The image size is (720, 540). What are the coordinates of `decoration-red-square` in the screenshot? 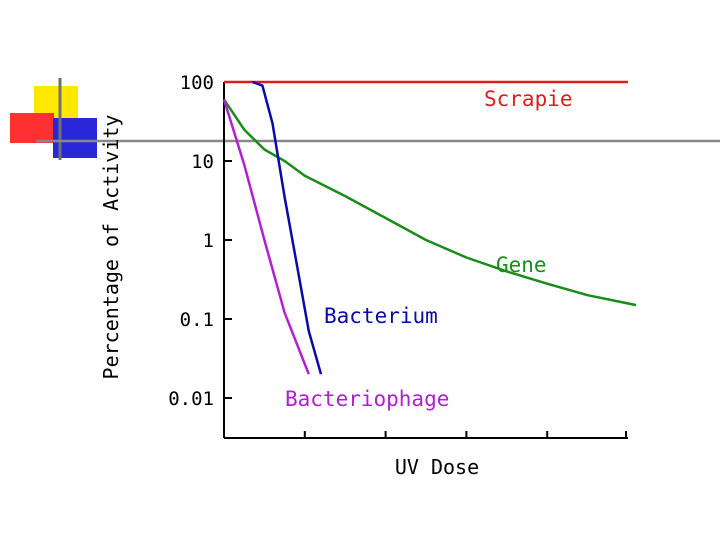 It's located at (32, 128).